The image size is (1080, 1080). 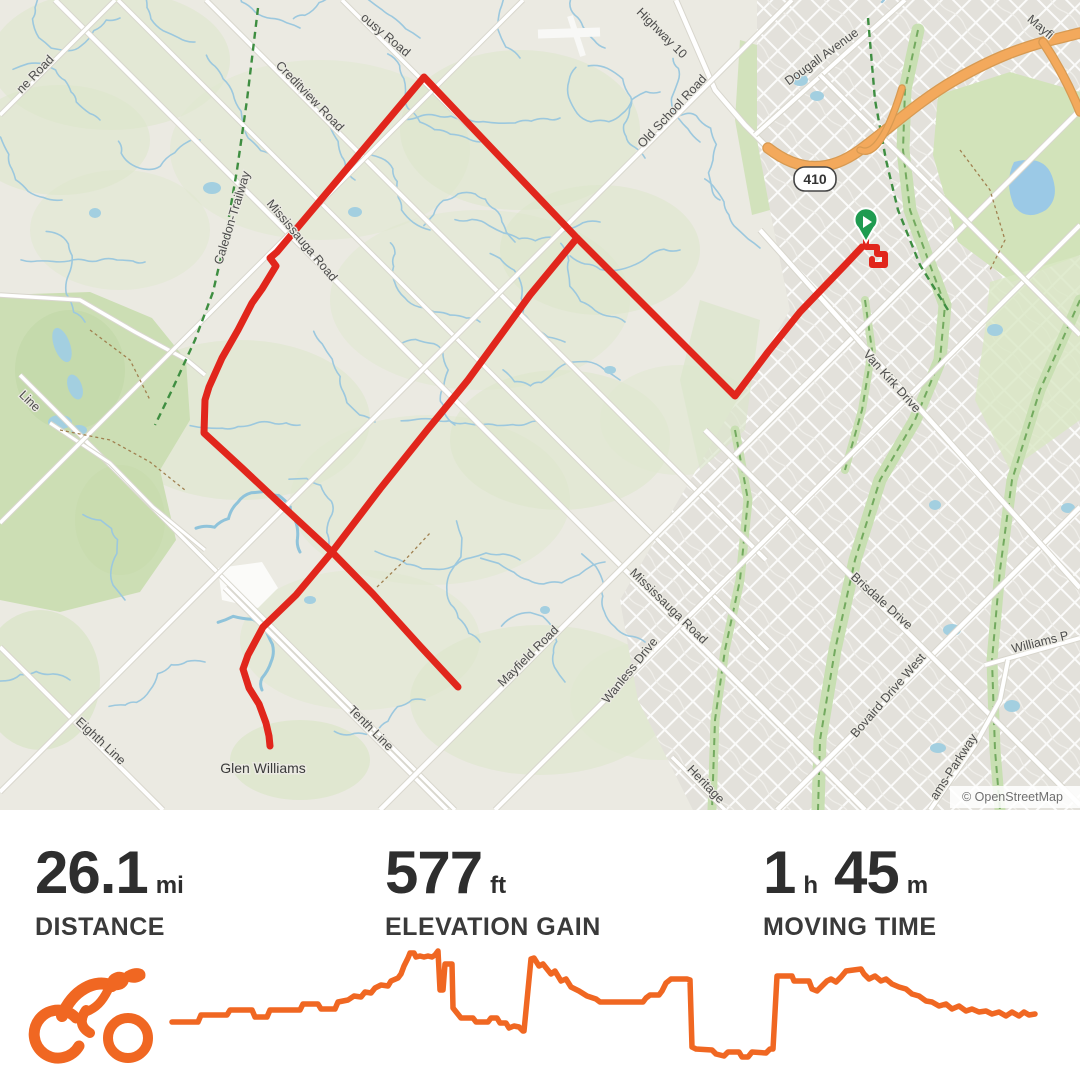 What do you see at coordinates (866, 226) in the screenshot?
I see `start-marker` at bounding box center [866, 226].